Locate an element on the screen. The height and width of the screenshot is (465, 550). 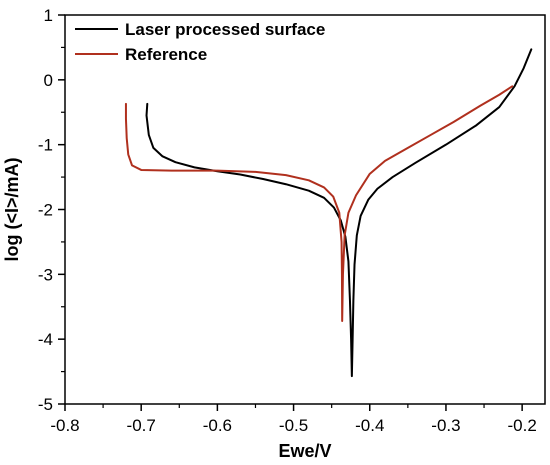
x-tick-label: -0.5 is located at coordinates (293, 425).